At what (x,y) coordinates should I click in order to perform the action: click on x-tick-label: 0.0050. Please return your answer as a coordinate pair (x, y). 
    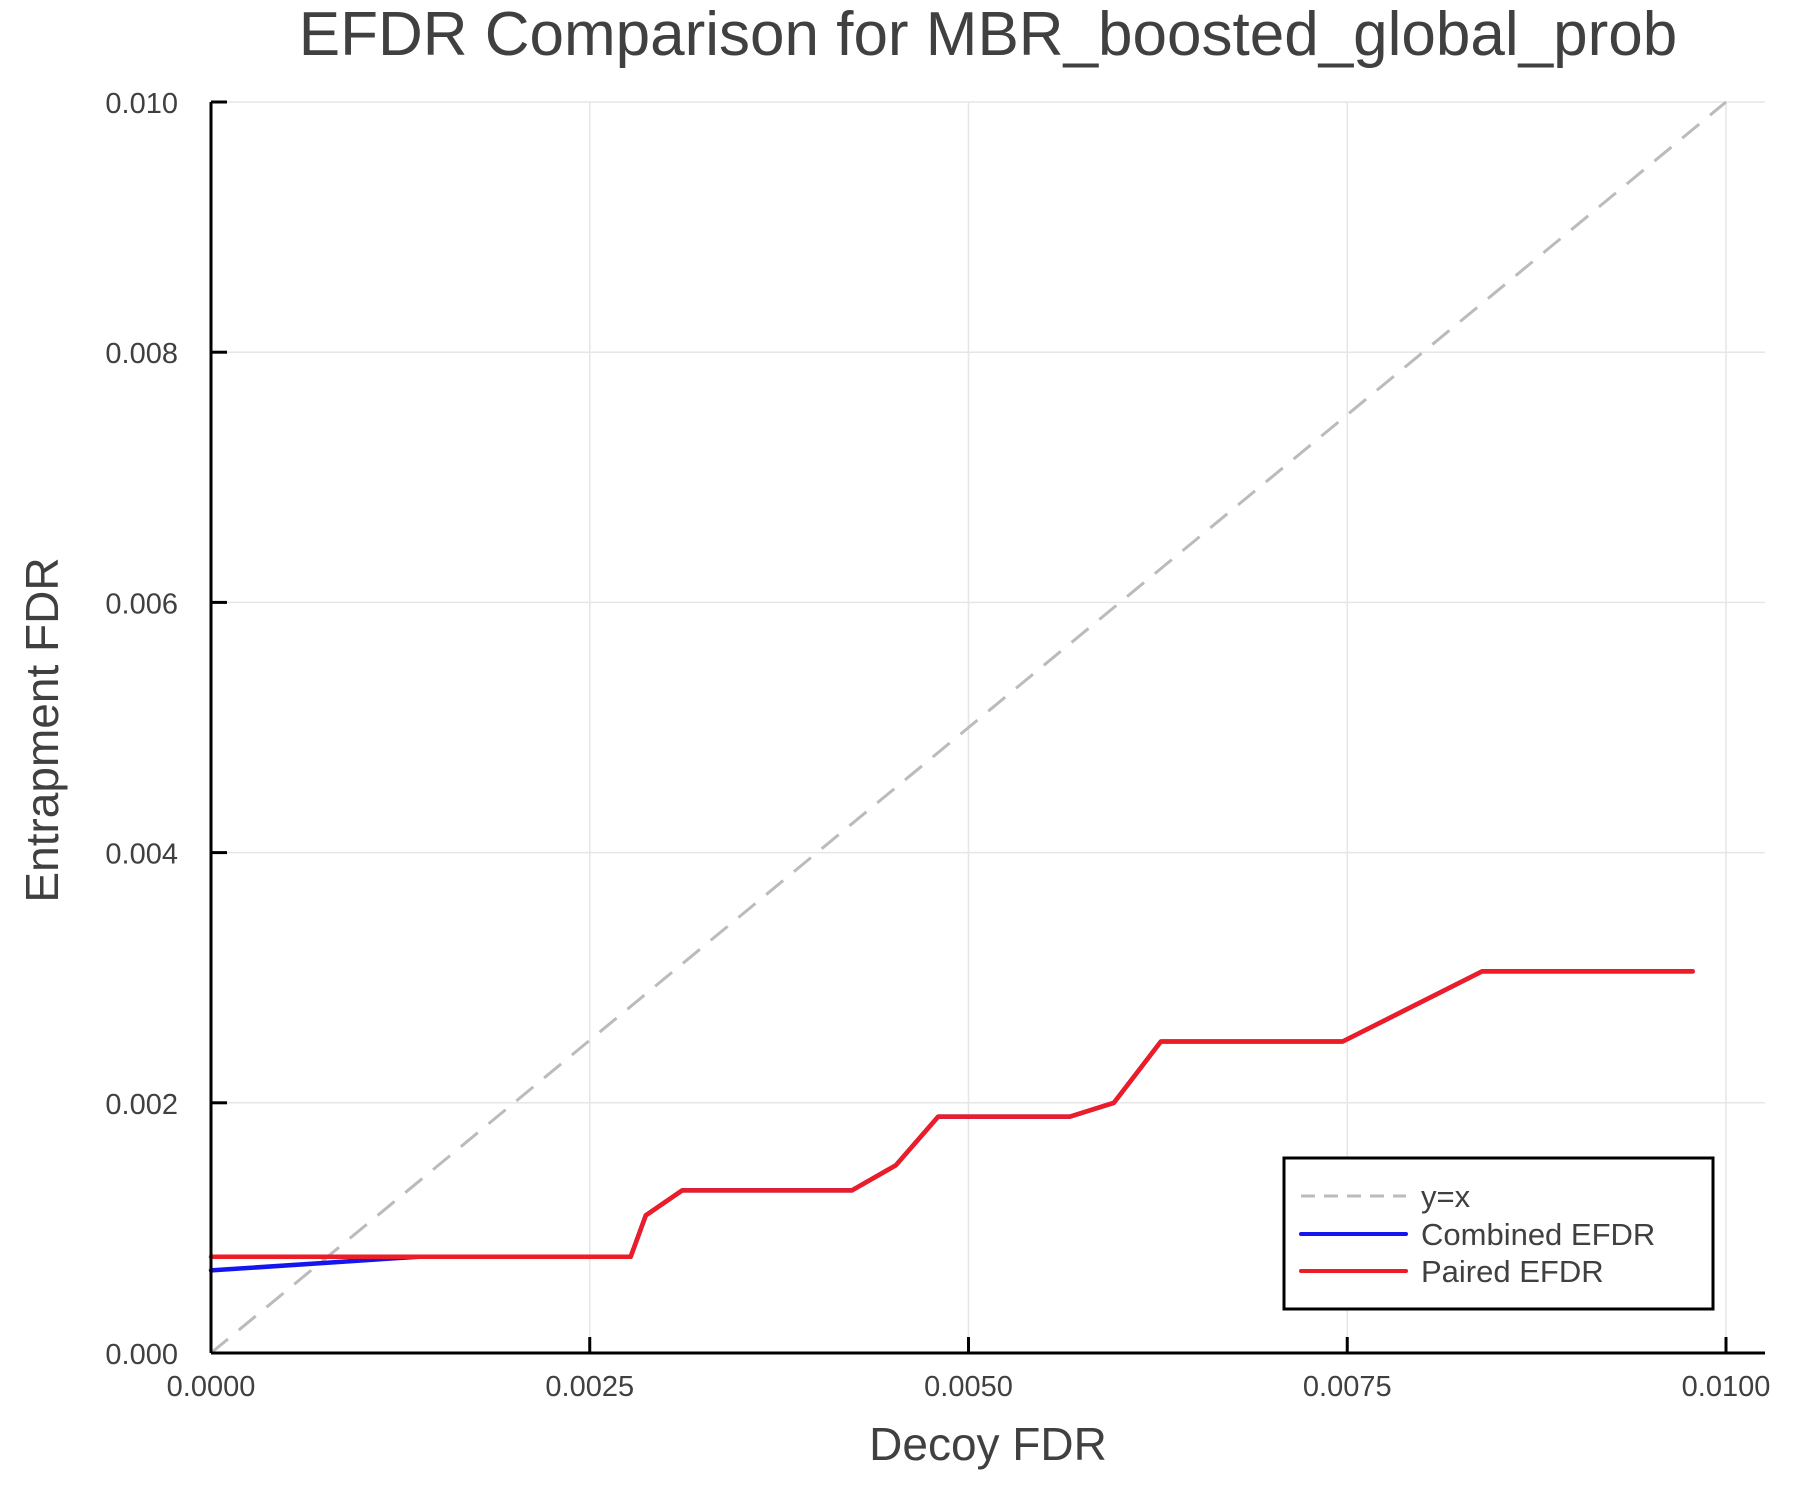
    Looking at the image, I should click on (968, 1387).